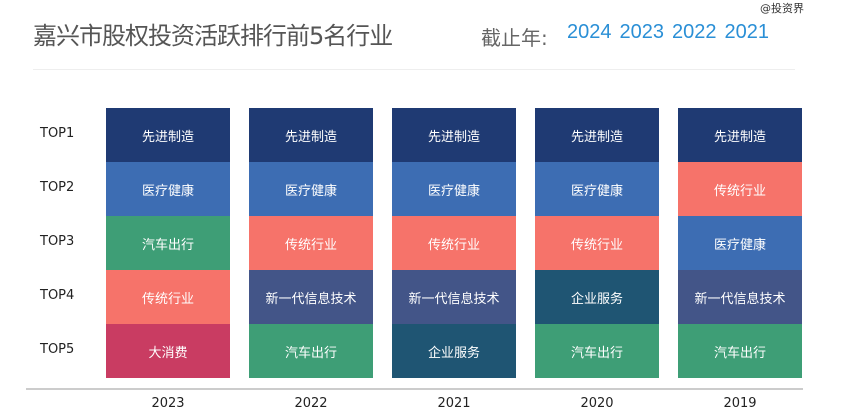  Describe the element at coordinates (694, 32) in the screenshot. I see `year-option-2022: 2022` at that location.